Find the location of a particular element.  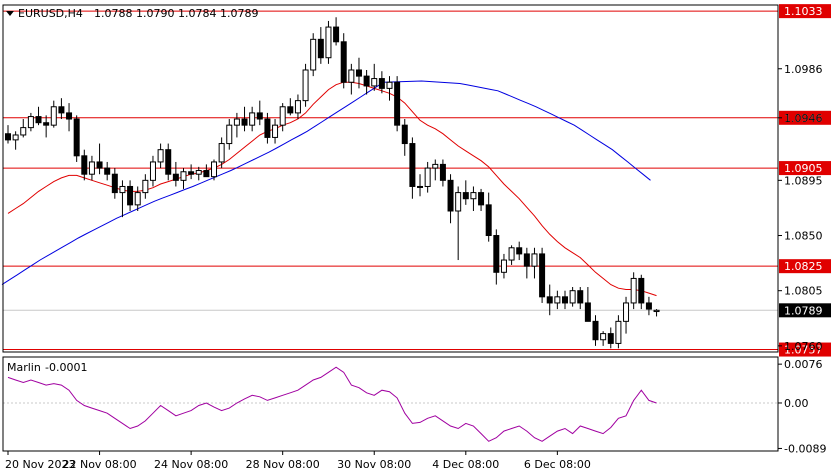

y-tick-label: 1.0805 is located at coordinates (803, 291).